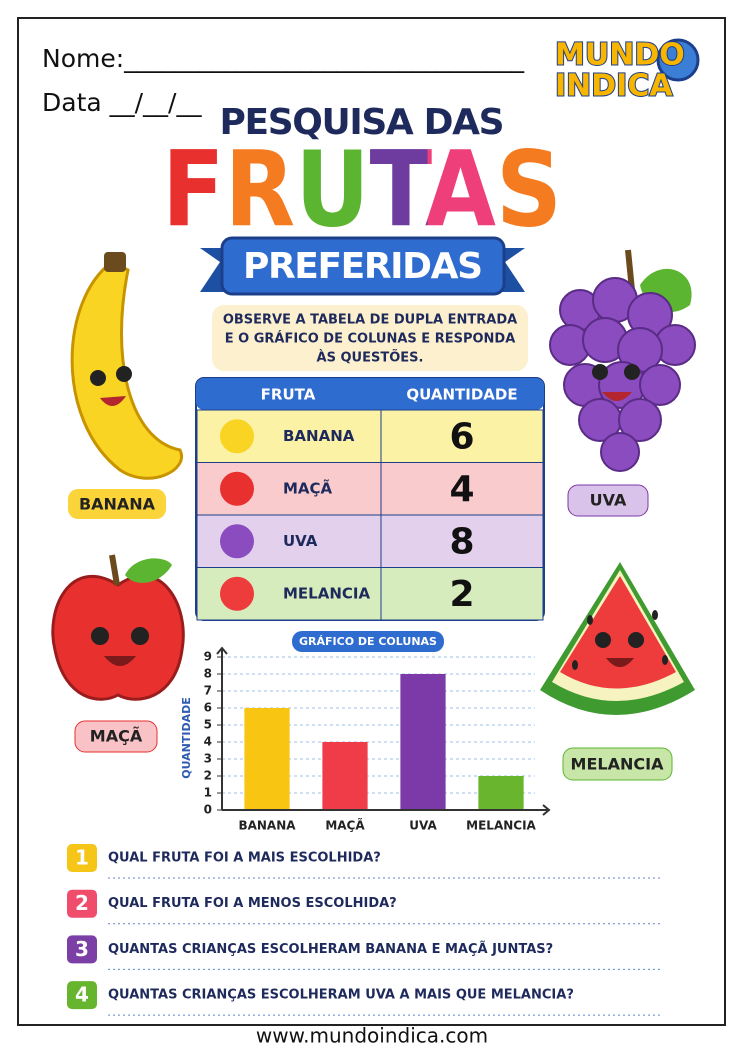 Image resolution: width=743 pixels, height=1050 pixels. I want to click on instruction-line: E O GRÁFICO DE COLUNAS E RESPONDA, so click(370, 339).